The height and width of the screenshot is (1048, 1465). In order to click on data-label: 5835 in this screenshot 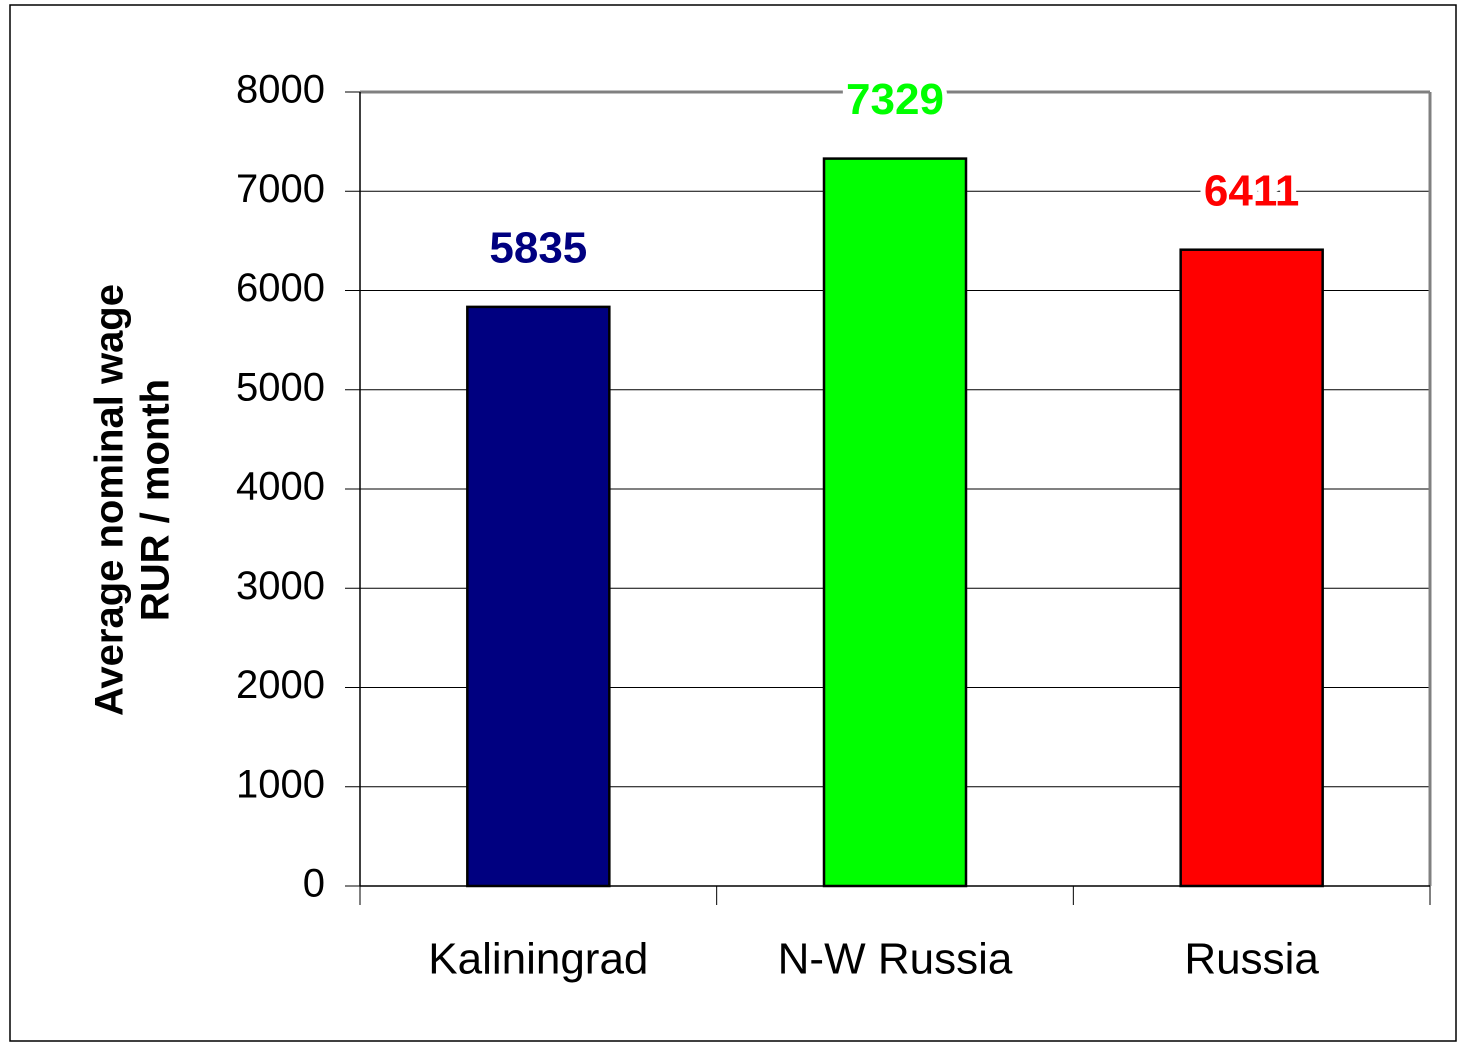, I will do `click(538, 248)`.